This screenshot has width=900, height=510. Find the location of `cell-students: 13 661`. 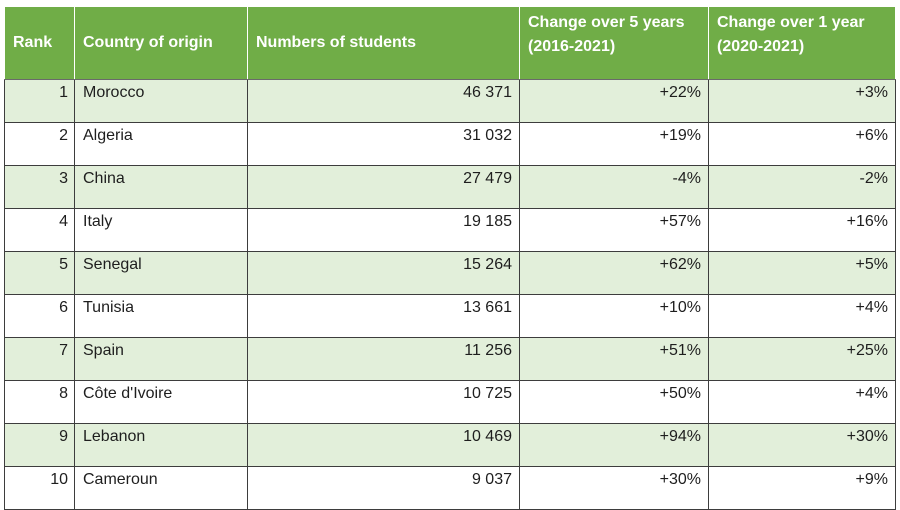

cell-students: 13 661 is located at coordinates (383, 316).